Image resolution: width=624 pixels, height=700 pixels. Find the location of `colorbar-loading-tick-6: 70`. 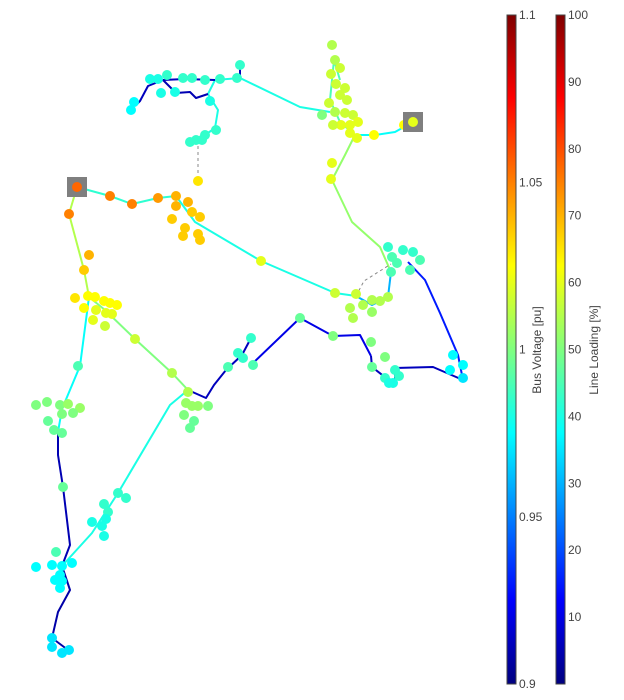

colorbar-loading-tick-6: 70 is located at coordinates (575, 216).